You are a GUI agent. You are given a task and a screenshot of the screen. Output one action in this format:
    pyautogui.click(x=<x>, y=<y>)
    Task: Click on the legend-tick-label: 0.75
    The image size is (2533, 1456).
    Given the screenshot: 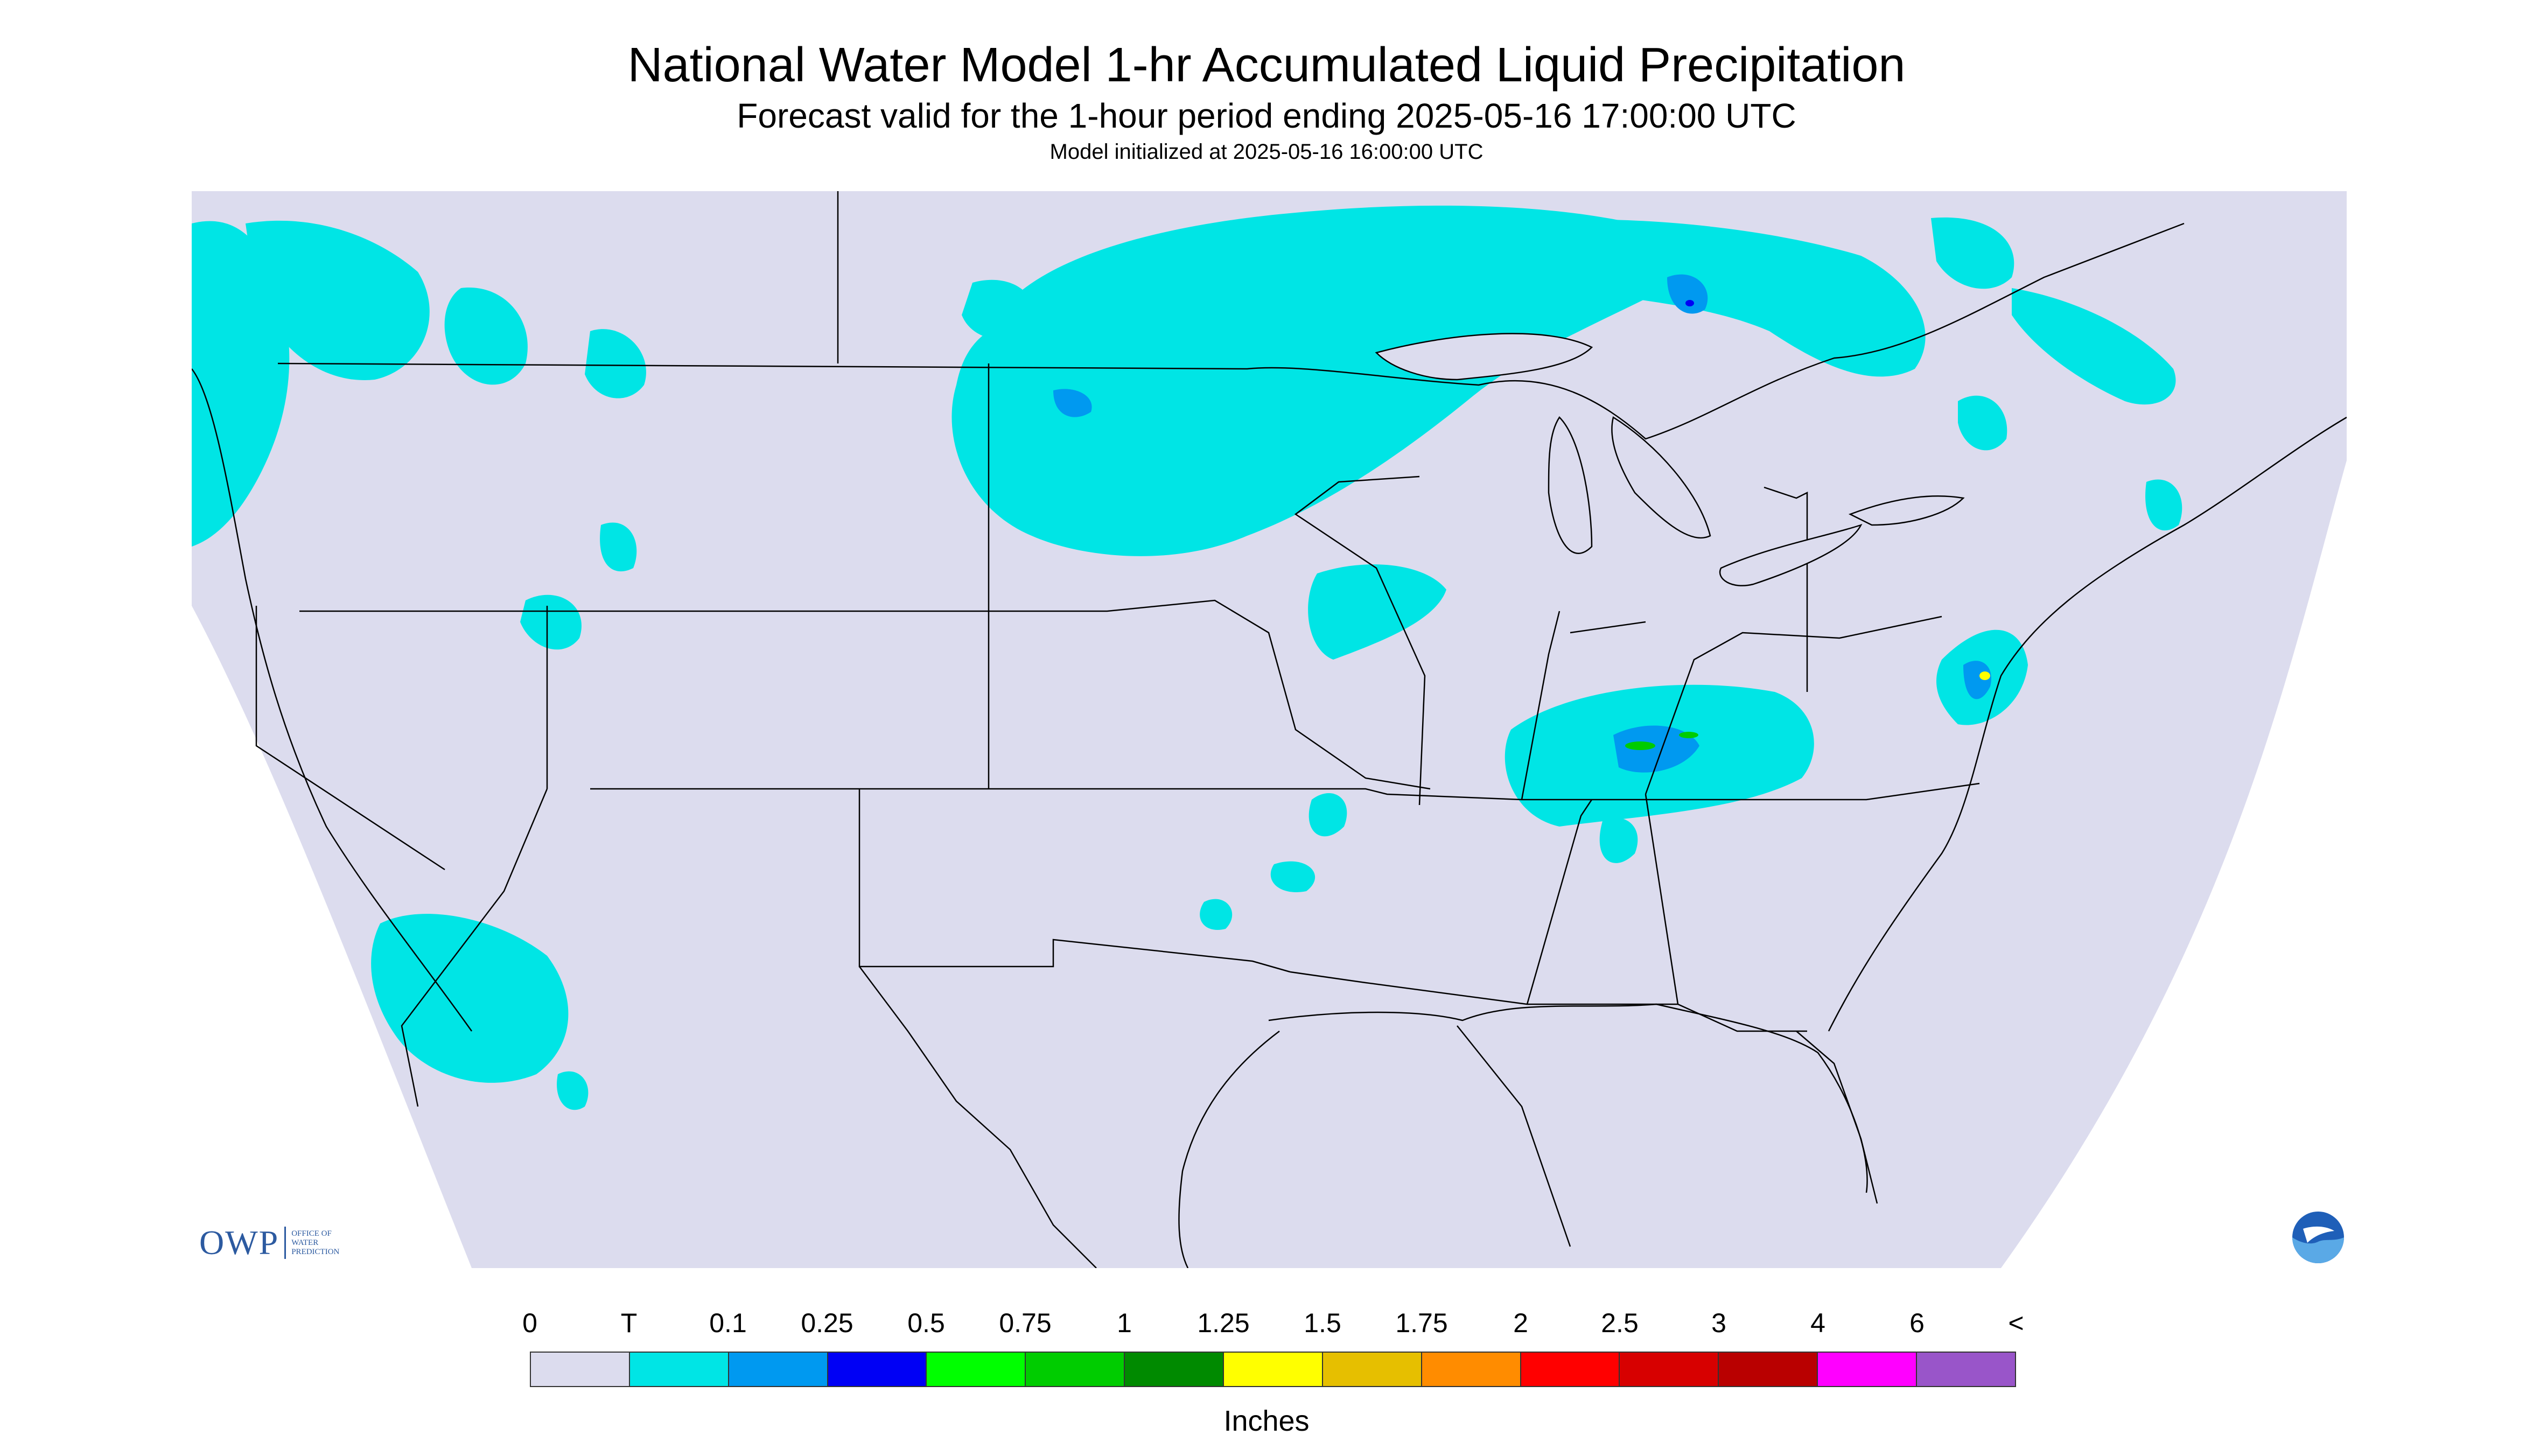 What is the action you would take?
    pyautogui.click(x=1025, y=1323)
    